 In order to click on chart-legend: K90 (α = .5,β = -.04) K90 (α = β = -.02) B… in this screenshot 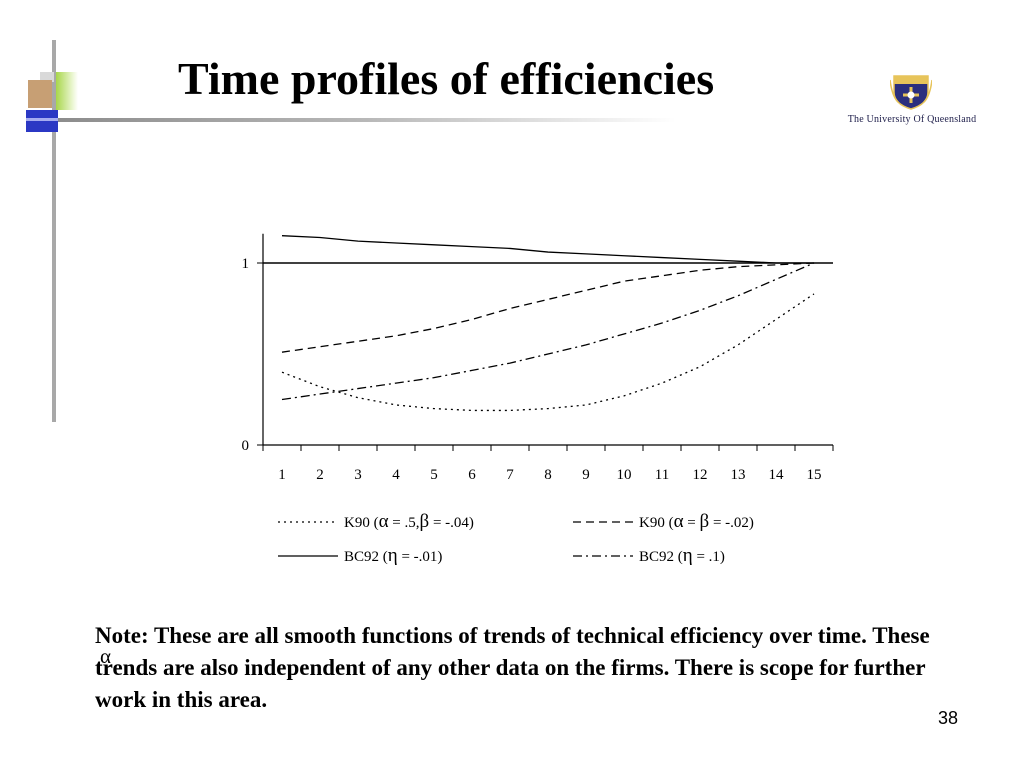, I will do `click(516, 538)`.